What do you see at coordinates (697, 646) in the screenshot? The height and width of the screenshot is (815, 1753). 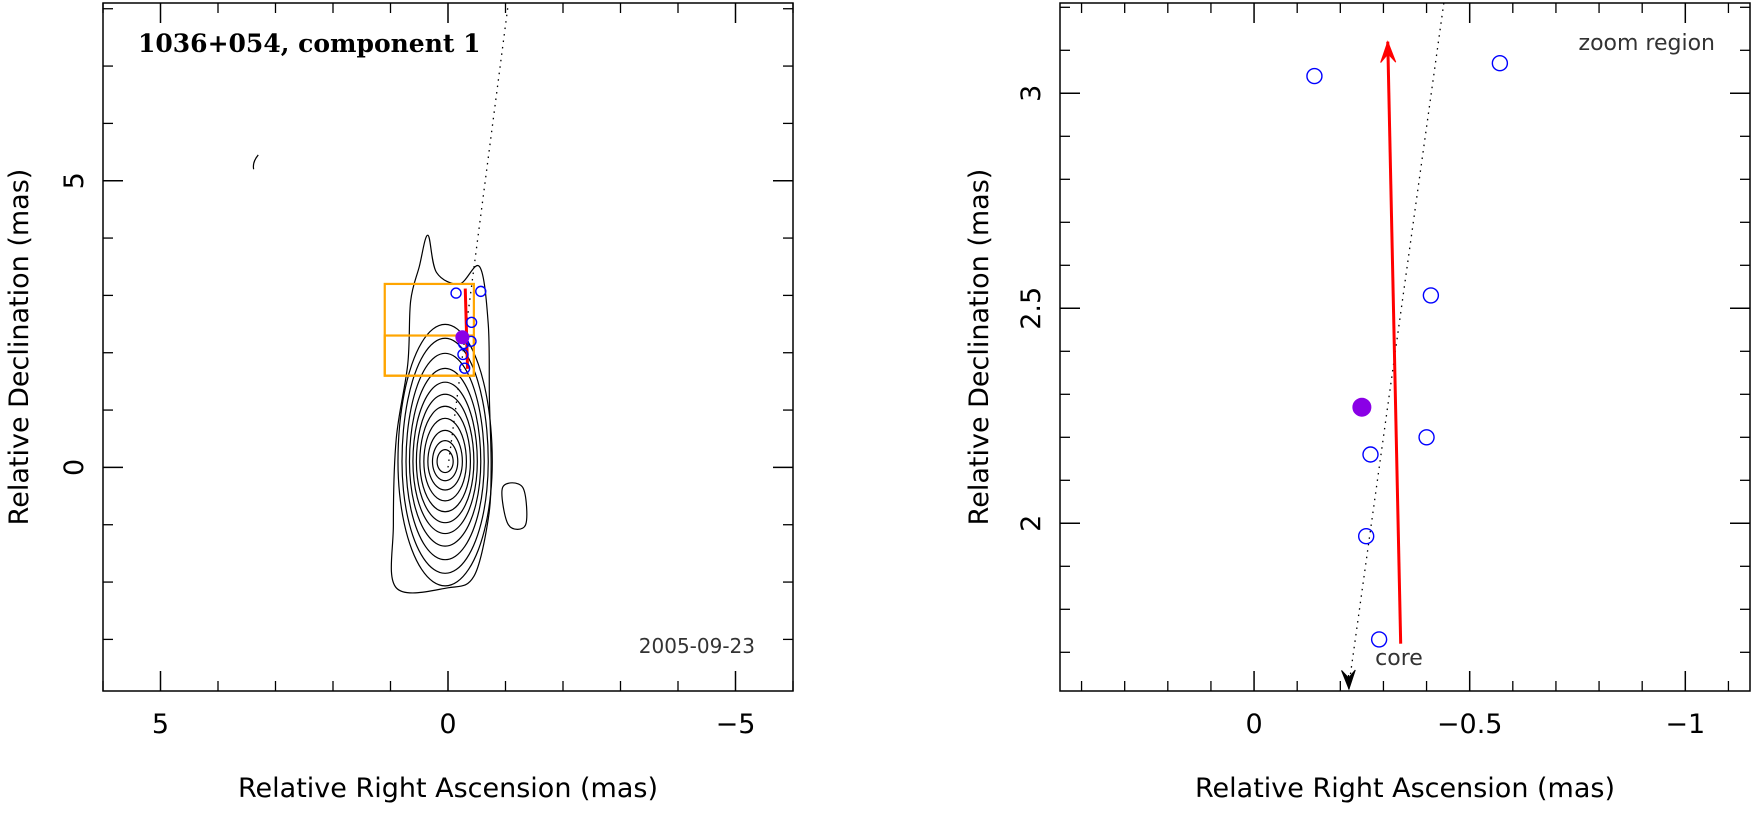 I see `observation-date: 2005-09-23` at bounding box center [697, 646].